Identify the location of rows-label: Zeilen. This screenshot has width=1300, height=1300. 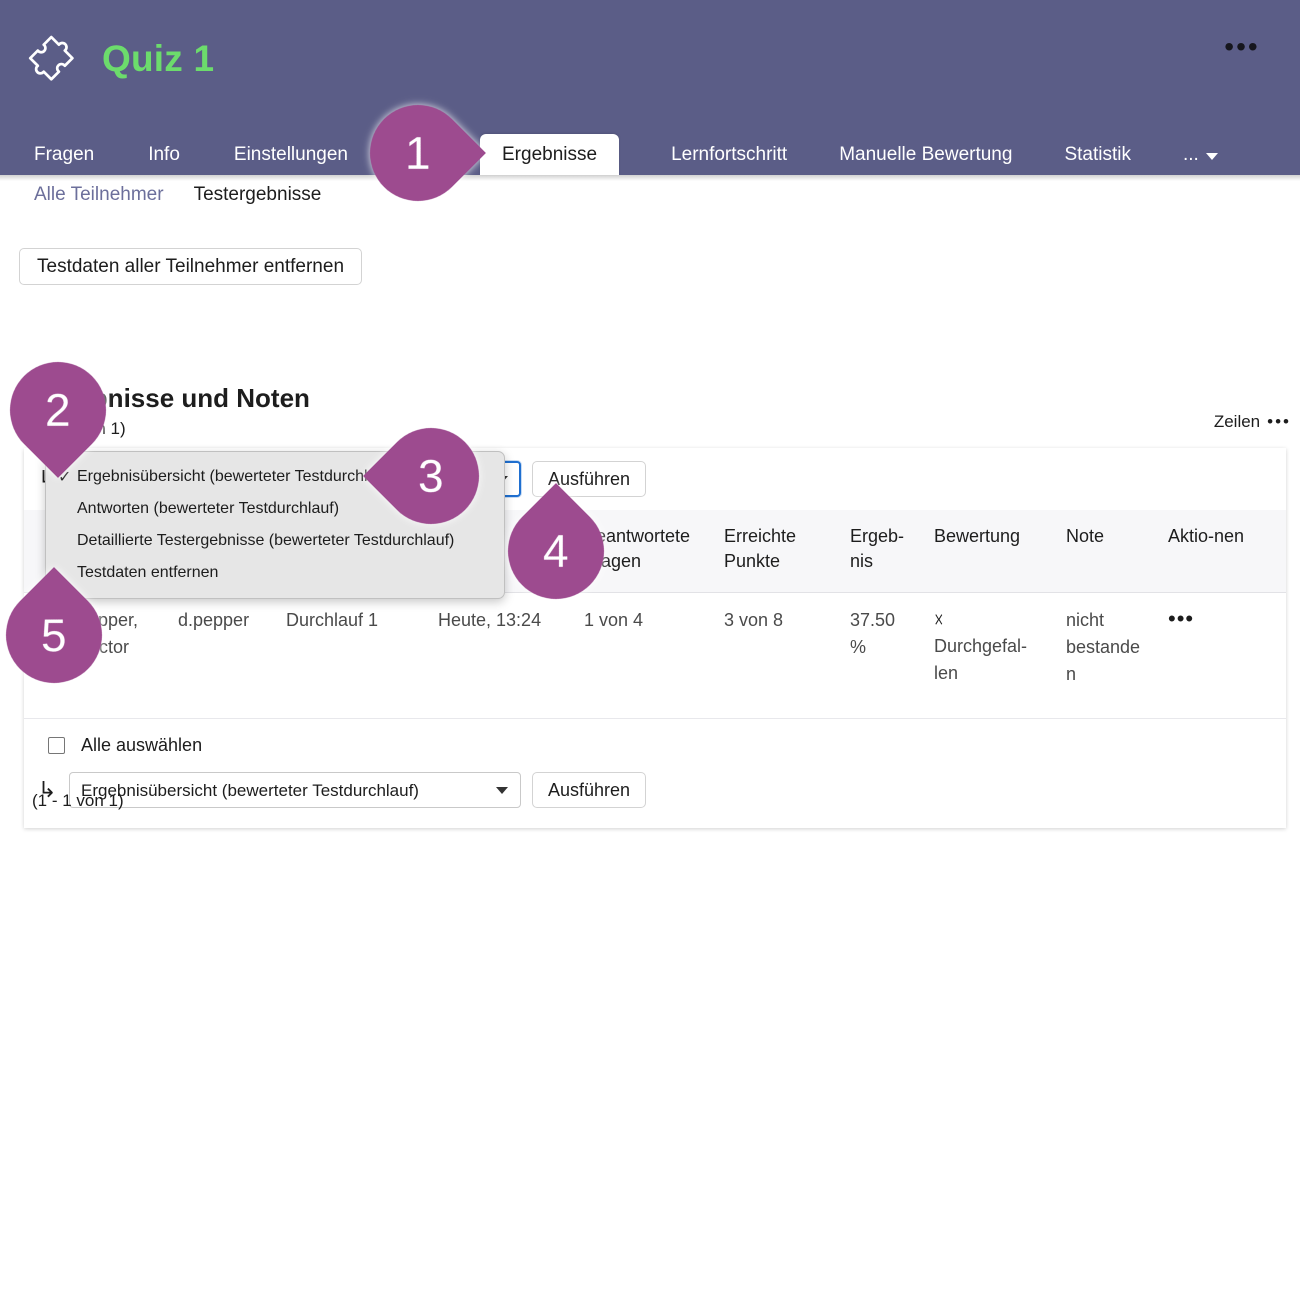
(1237, 421).